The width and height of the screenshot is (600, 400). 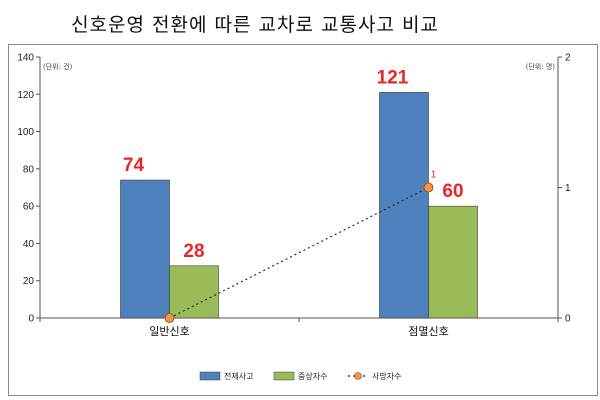 What do you see at coordinates (134, 165) in the screenshot?
I see `bar-data-label: 74` at bounding box center [134, 165].